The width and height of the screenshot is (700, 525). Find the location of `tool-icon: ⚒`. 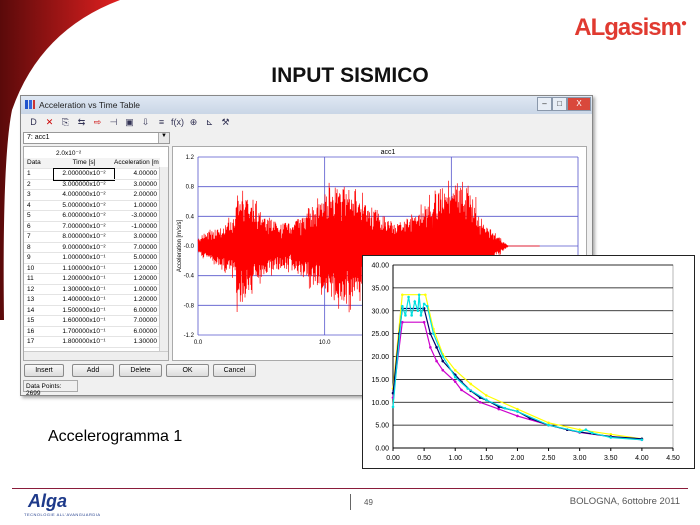

tool-icon: ⚒ is located at coordinates (225, 122).